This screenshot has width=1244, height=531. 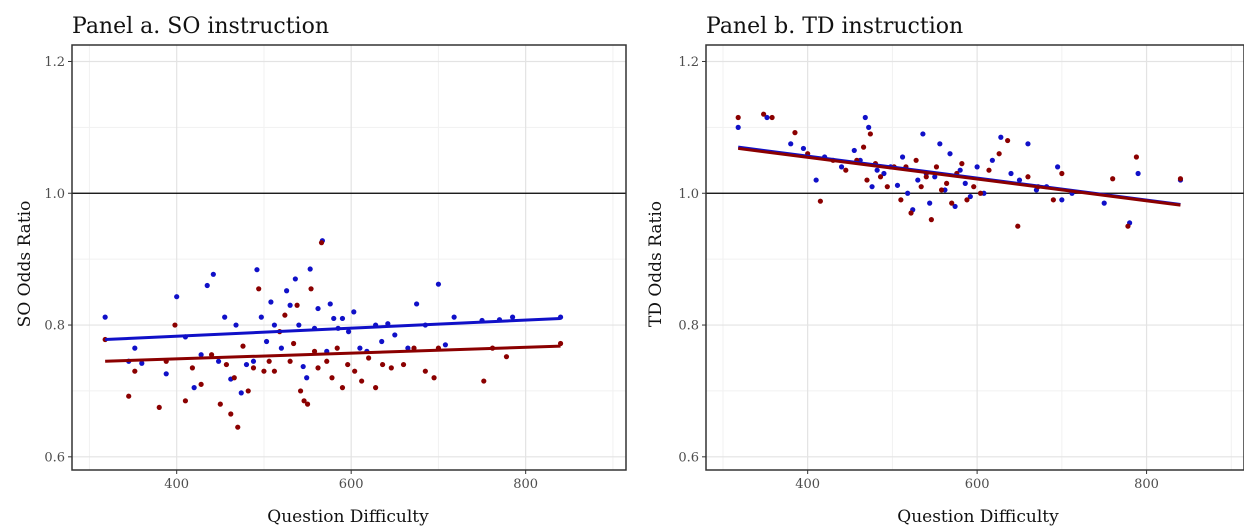 What do you see at coordinates (1146, 484) in the screenshot?
I see `panel-b-x-tick-label: 800` at bounding box center [1146, 484].